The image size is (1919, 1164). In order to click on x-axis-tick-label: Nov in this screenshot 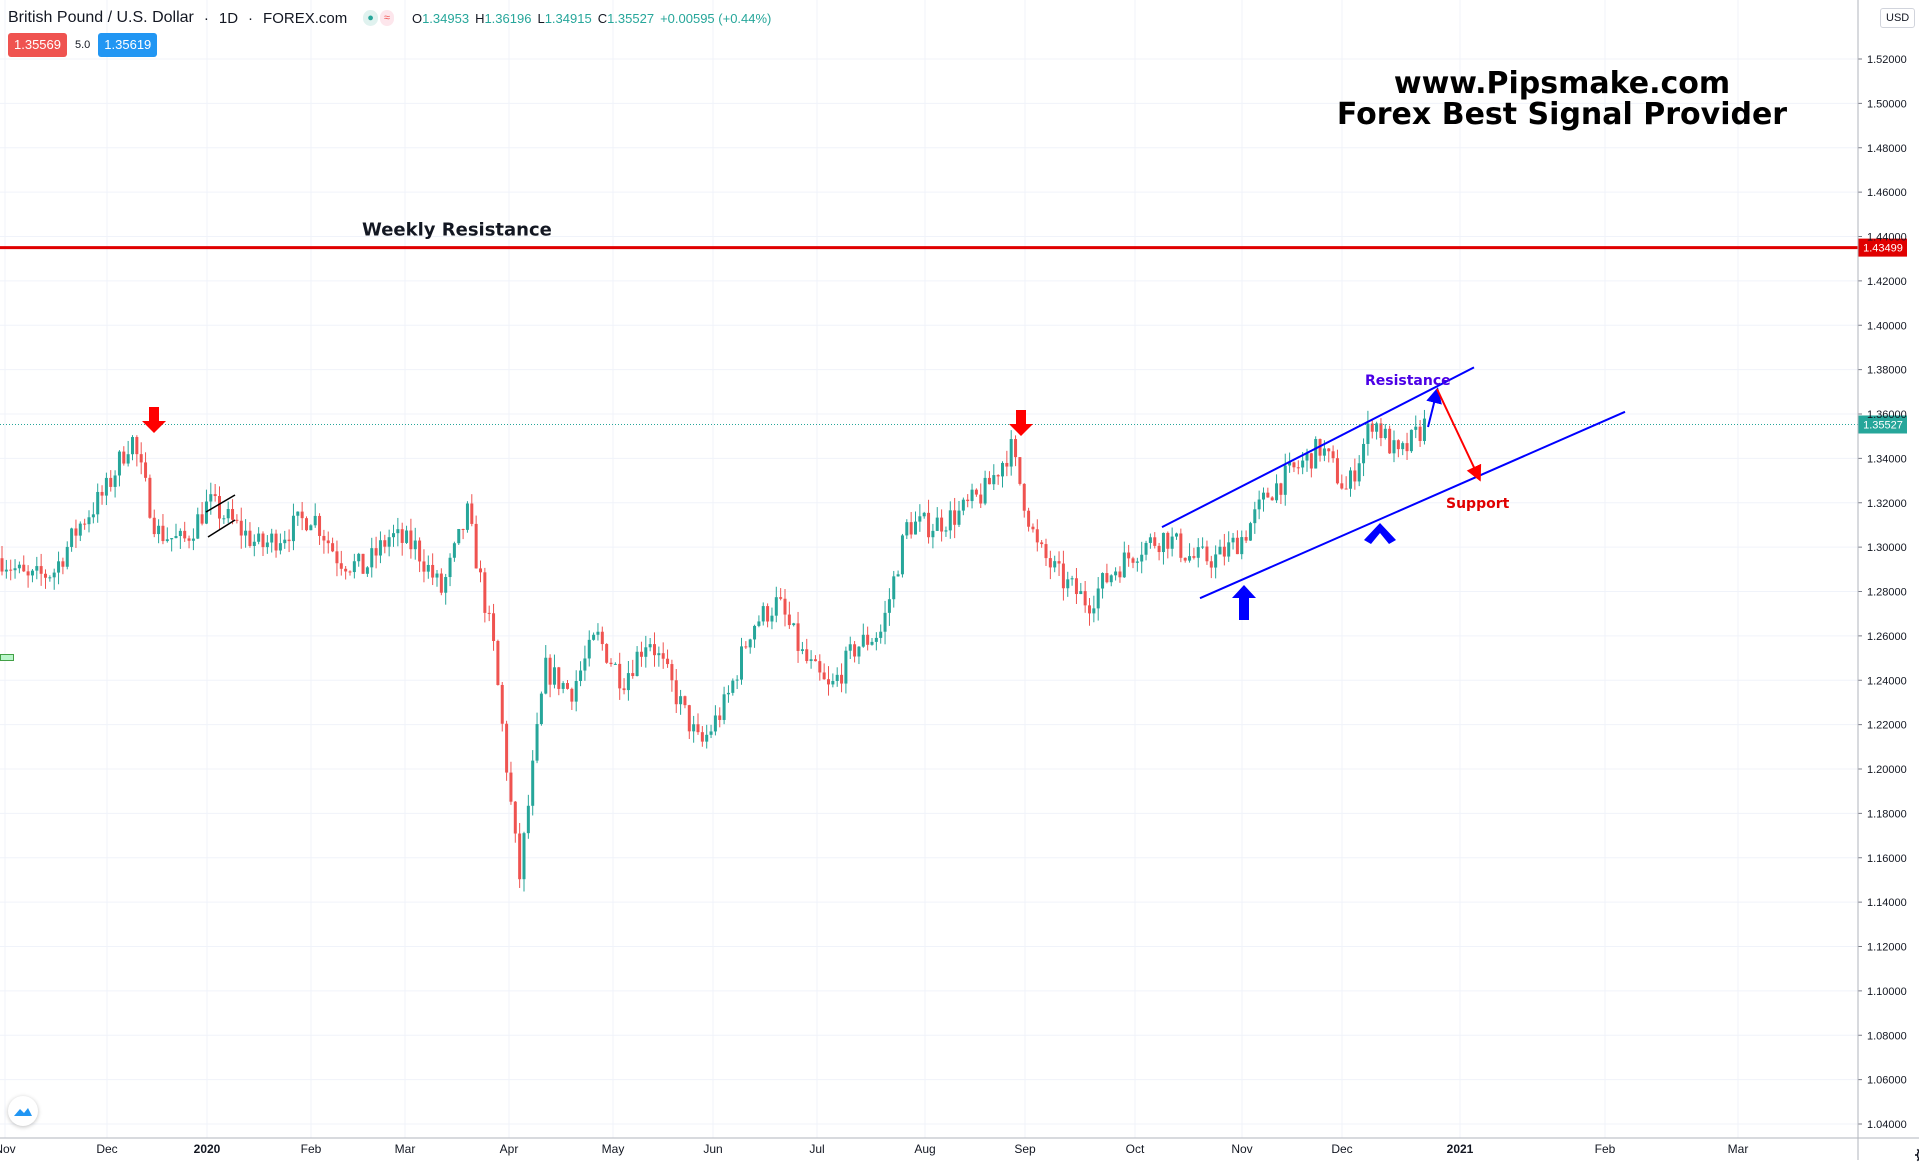, I will do `click(8, 1149)`.